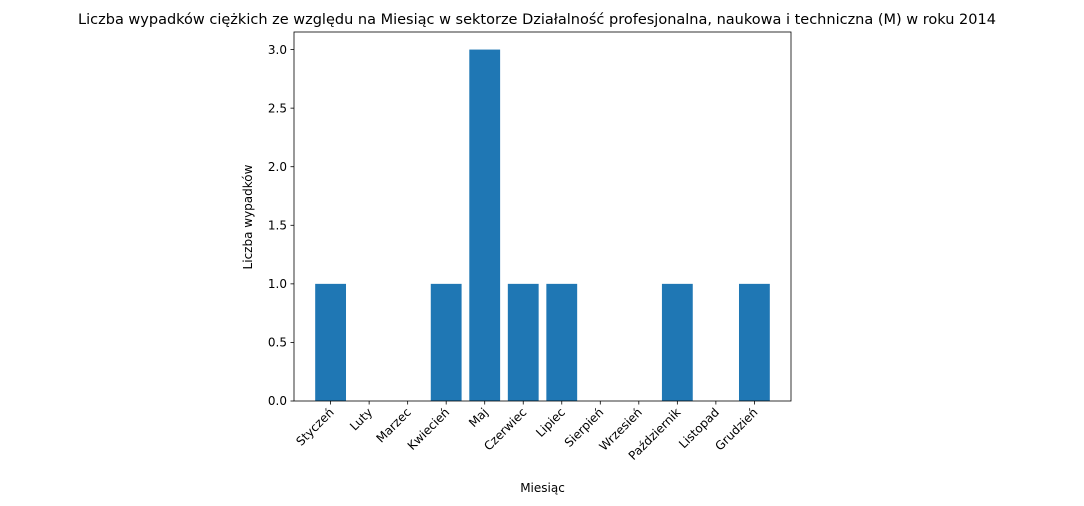 The width and height of the screenshot is (1084, 506). I want to click on y-tick-label: 2.5, so click(277, 108).